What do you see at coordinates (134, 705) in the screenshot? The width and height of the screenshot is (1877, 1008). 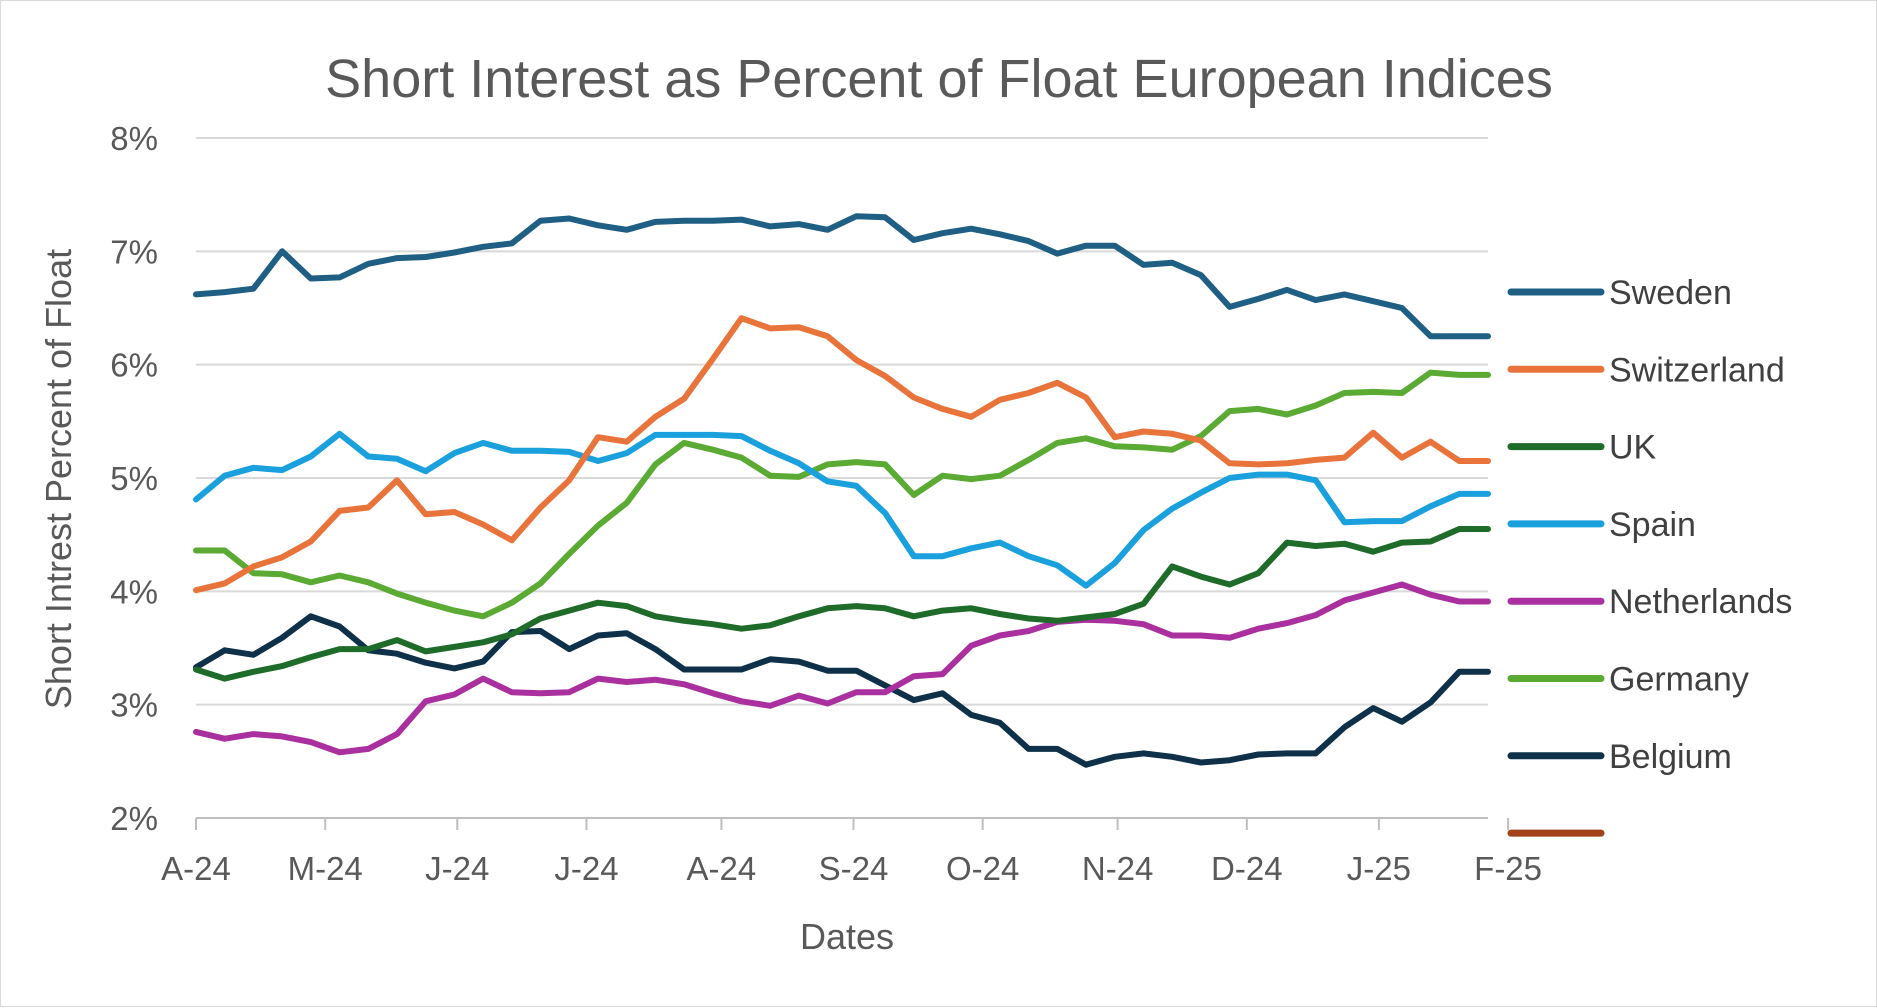 I see `y-tick-label: 3%` at bounding box center [134, 705].